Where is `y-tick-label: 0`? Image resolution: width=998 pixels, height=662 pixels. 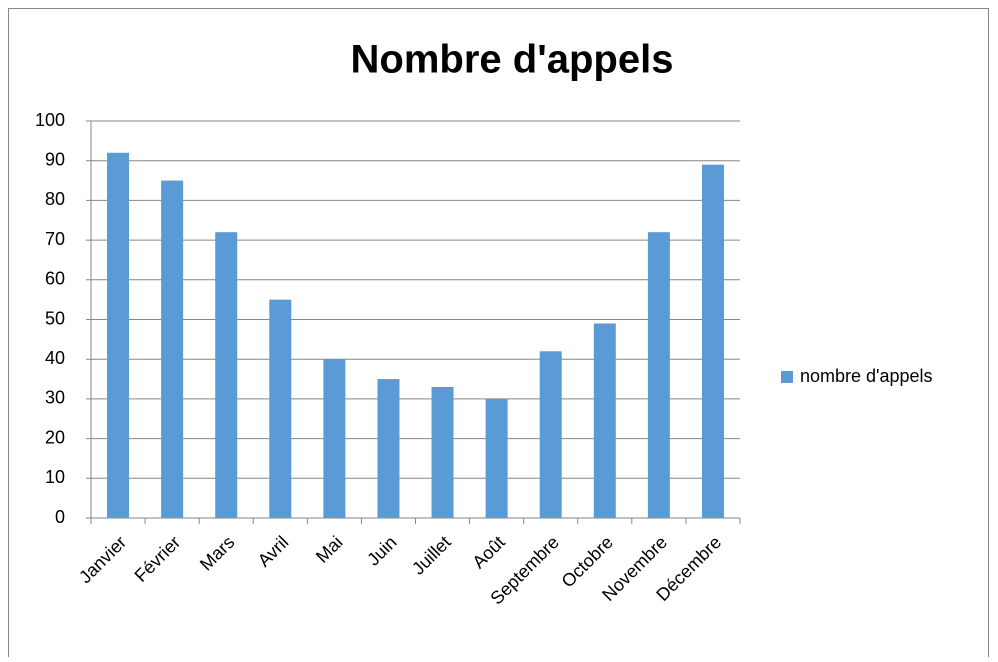 y-tick-label: 0 is located at coordinates (60, 517).